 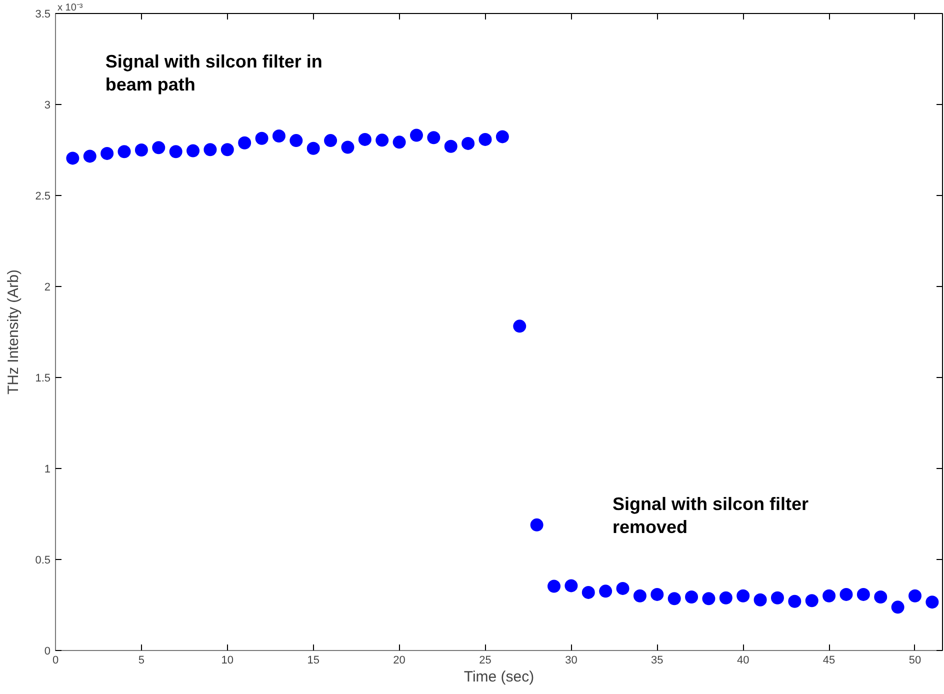 What do you see at coordinates (13, 332) in the screenshot?
I see `y-axis-title: THz Intensity (Arb)` at bounding box center [13, 332].